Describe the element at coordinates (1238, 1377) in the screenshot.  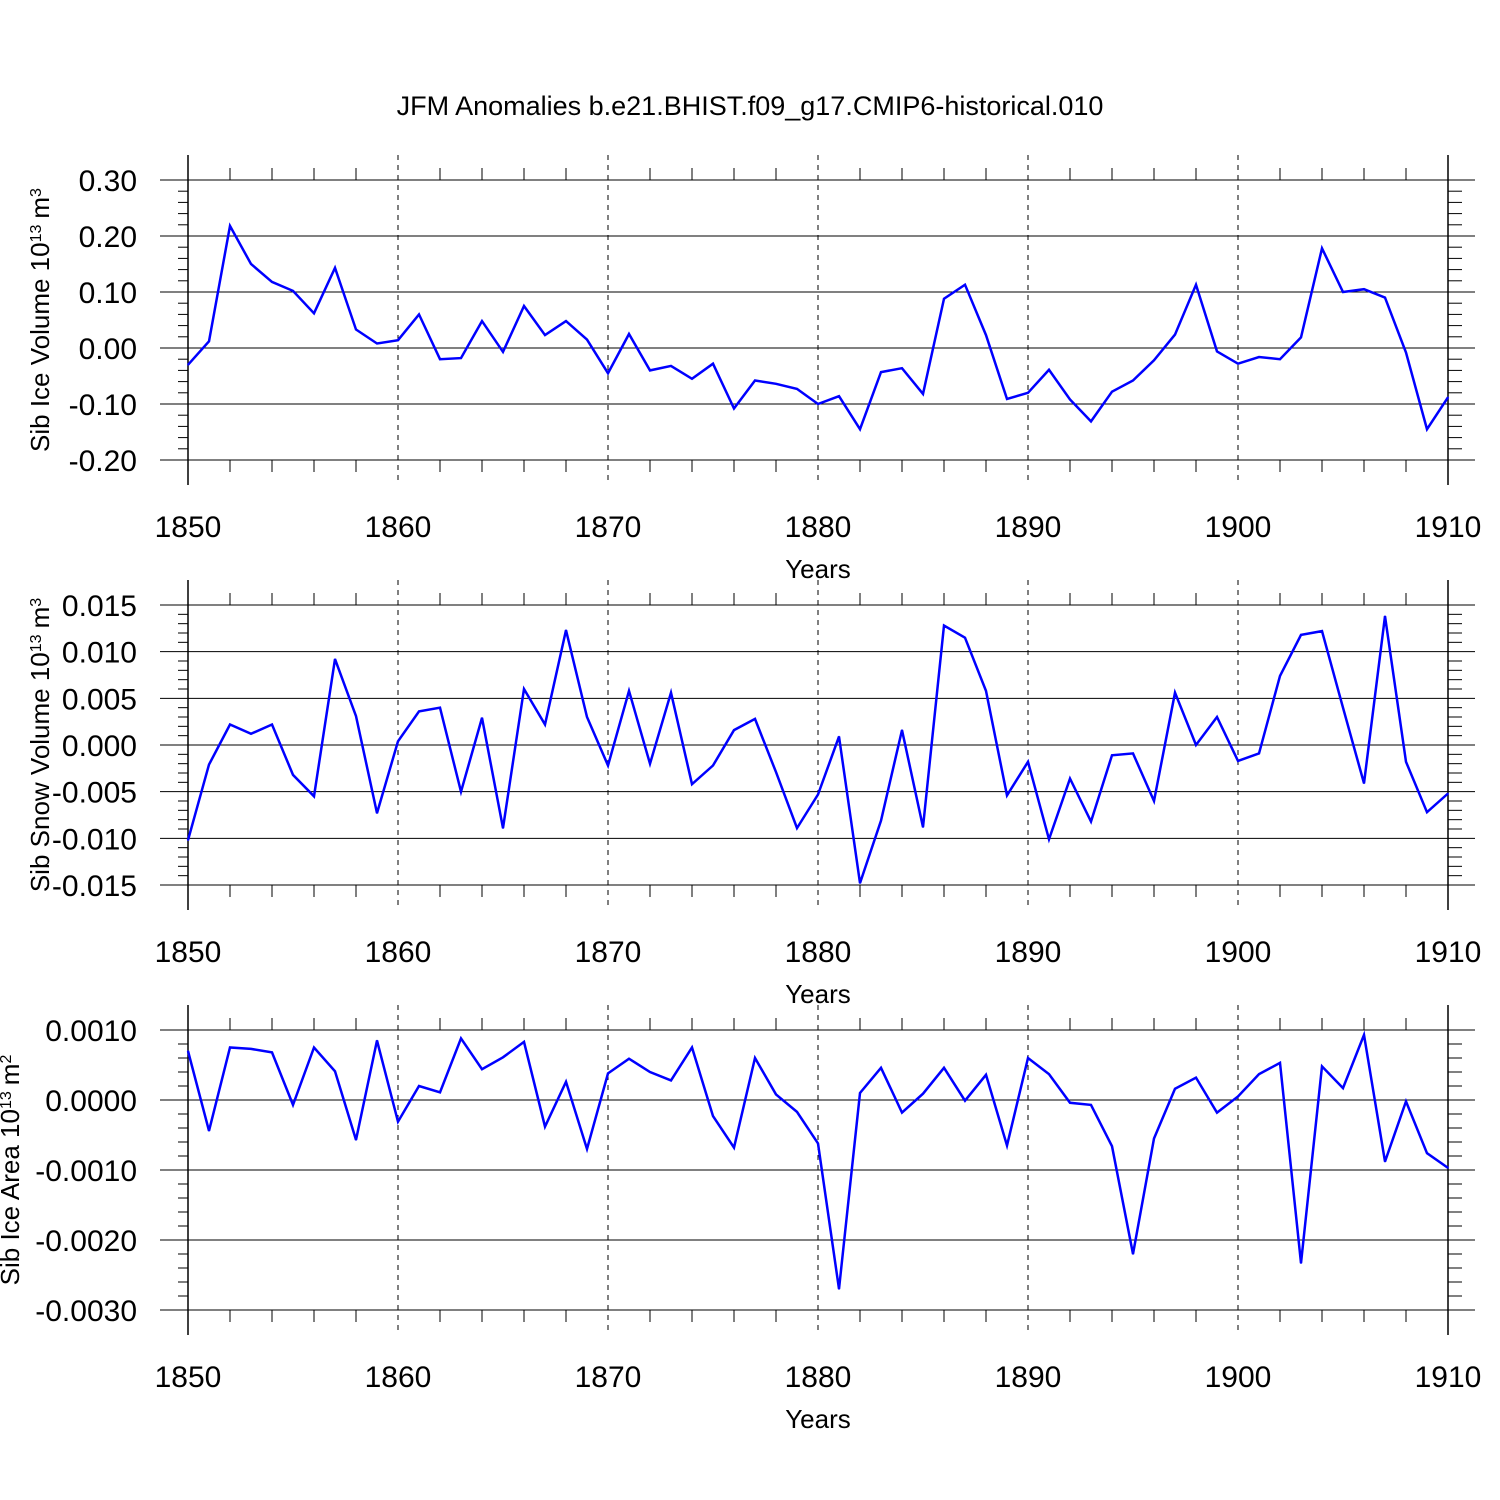
I see `x-tick-label: 1900` at that location.